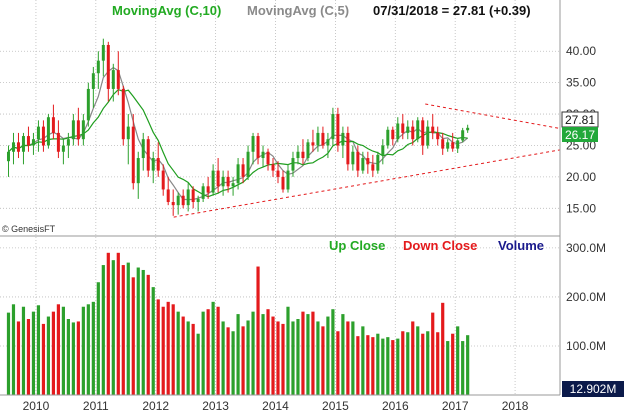  What do you see at coordinates (580, 135) in the screenshot?
I see `ma-badge-text: 26.17` at bounding box center [580, 135].